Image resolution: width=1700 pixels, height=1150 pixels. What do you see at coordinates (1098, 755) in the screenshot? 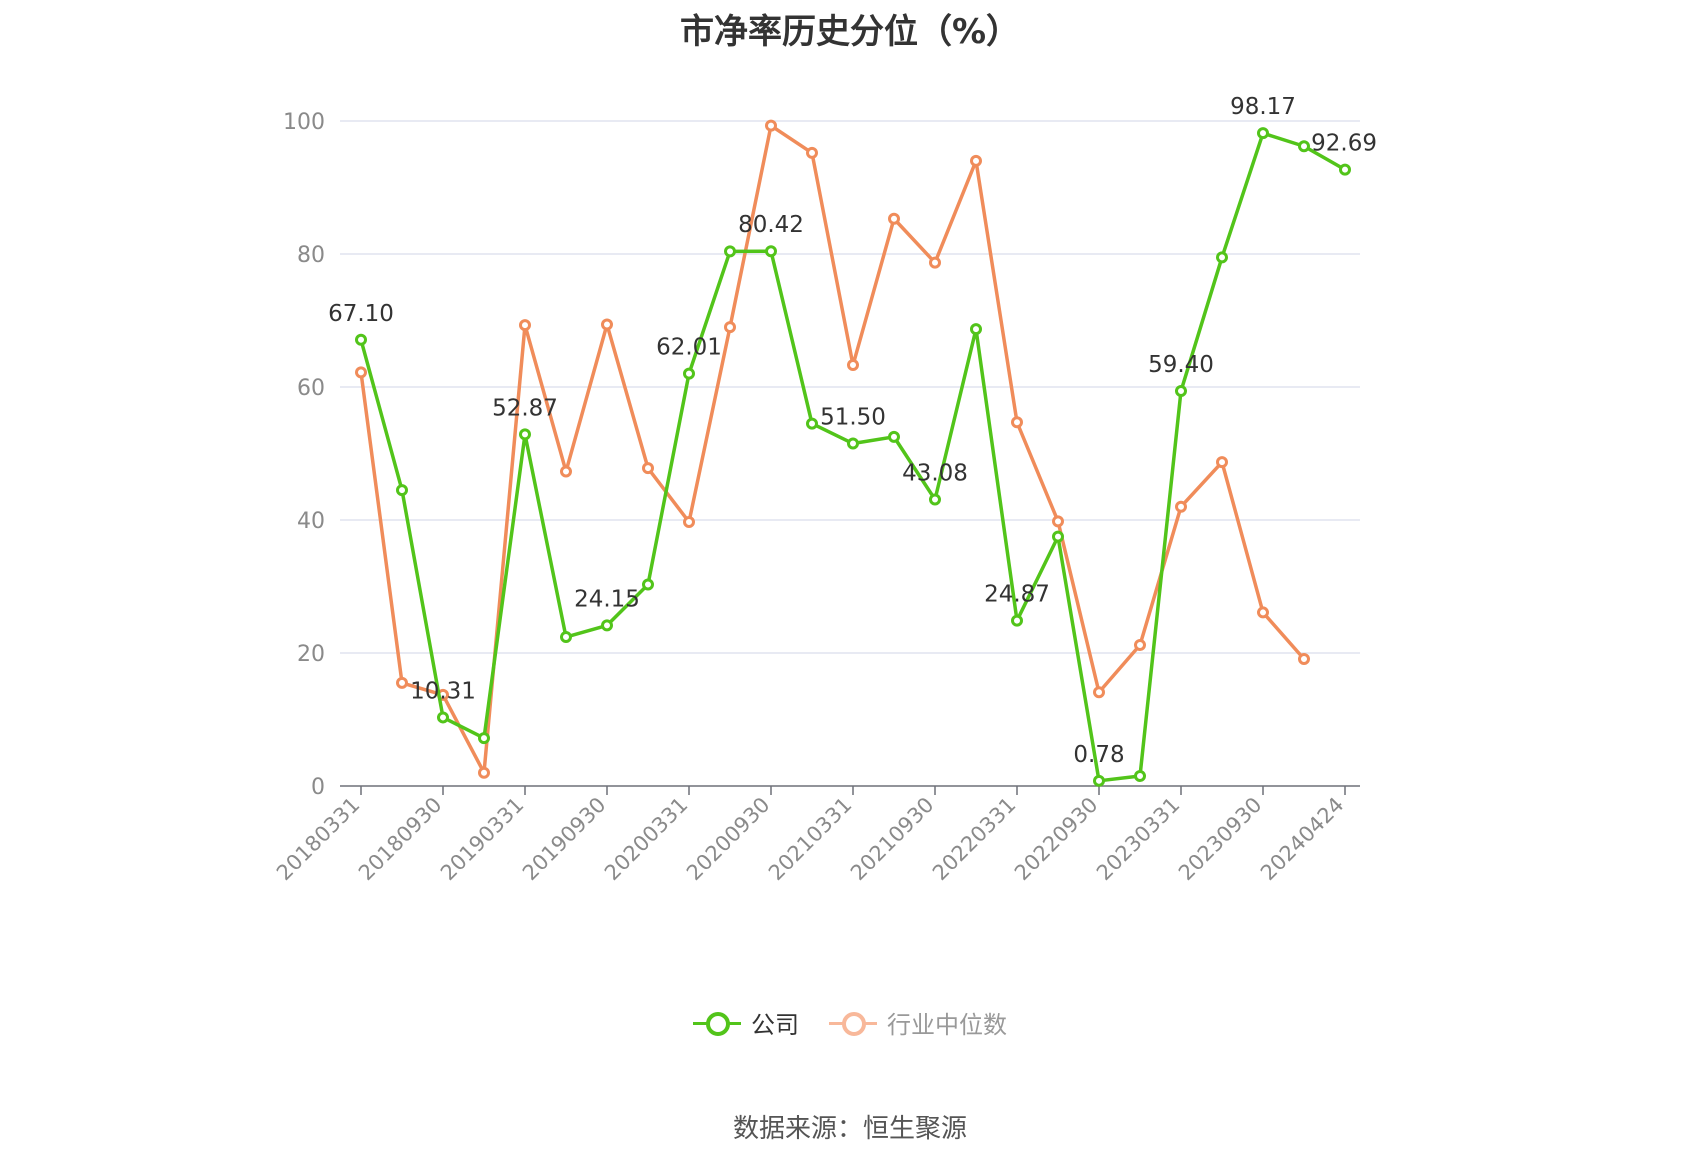
I see `data-label-company-20220930: 0.78` at bounding box center [1098, 755].